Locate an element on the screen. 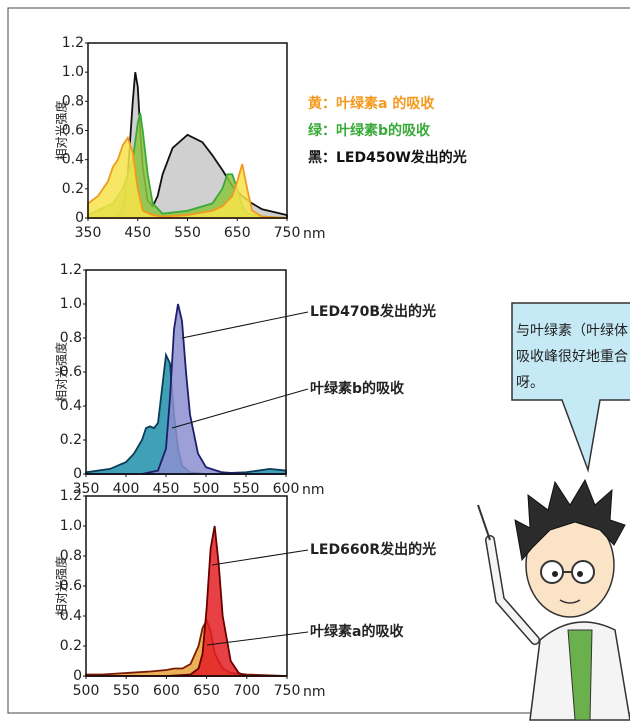  series-label: 叶绿素b的吸收 is located at coordinates (357, 388).